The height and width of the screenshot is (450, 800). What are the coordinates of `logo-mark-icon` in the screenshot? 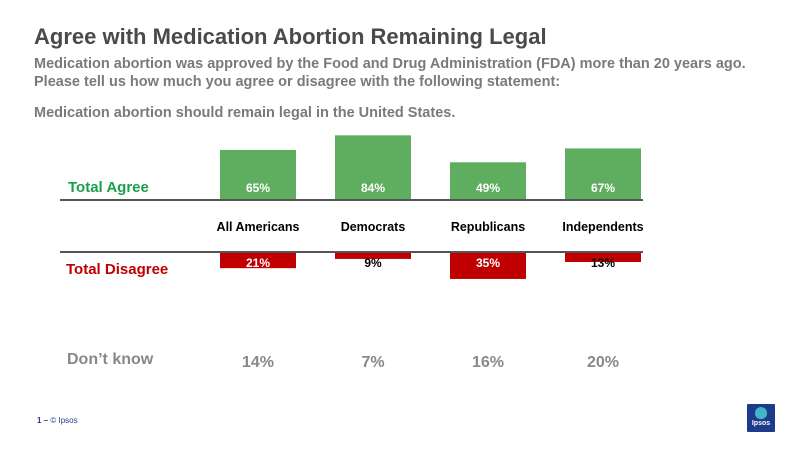 It's located at (761, 413).